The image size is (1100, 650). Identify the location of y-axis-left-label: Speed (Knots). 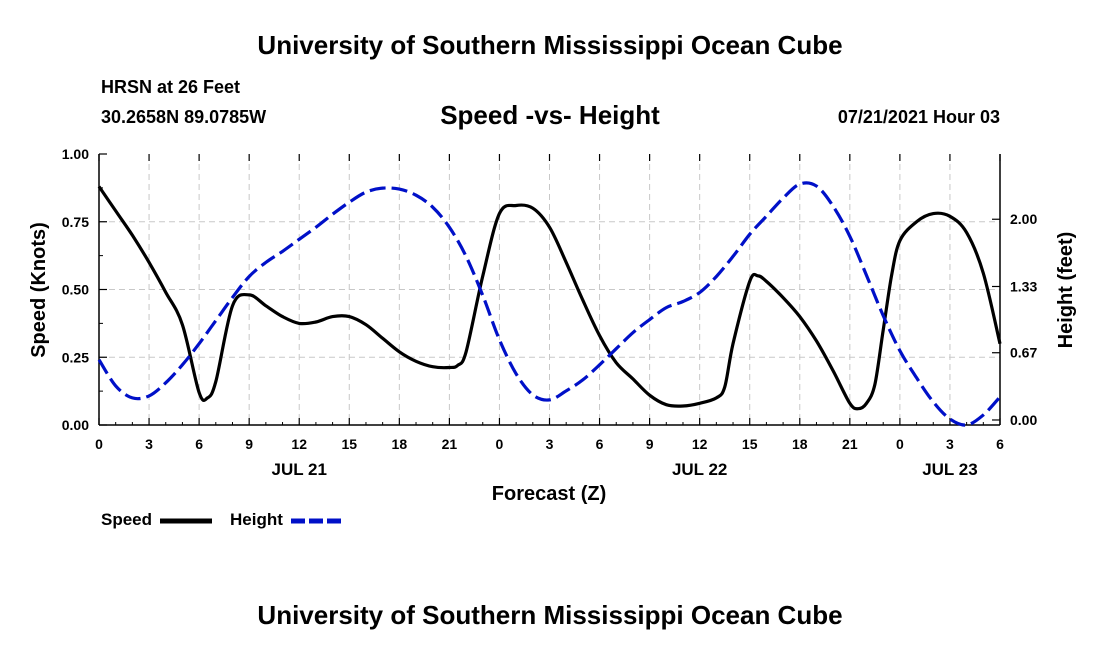
(39, 290).